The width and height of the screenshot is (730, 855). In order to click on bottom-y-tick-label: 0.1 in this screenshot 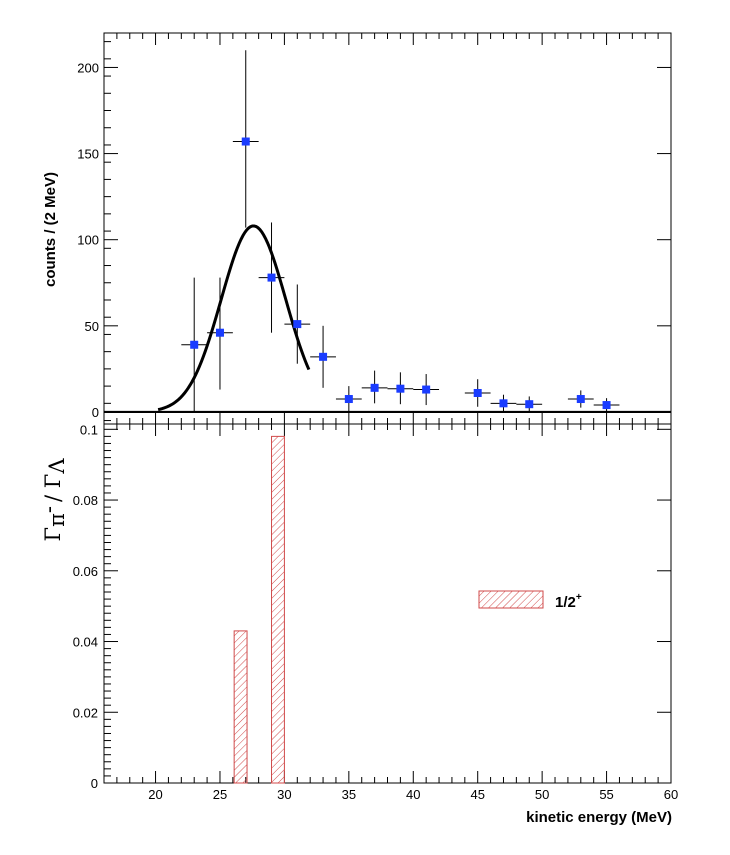, I will do `click(89, 429)`.